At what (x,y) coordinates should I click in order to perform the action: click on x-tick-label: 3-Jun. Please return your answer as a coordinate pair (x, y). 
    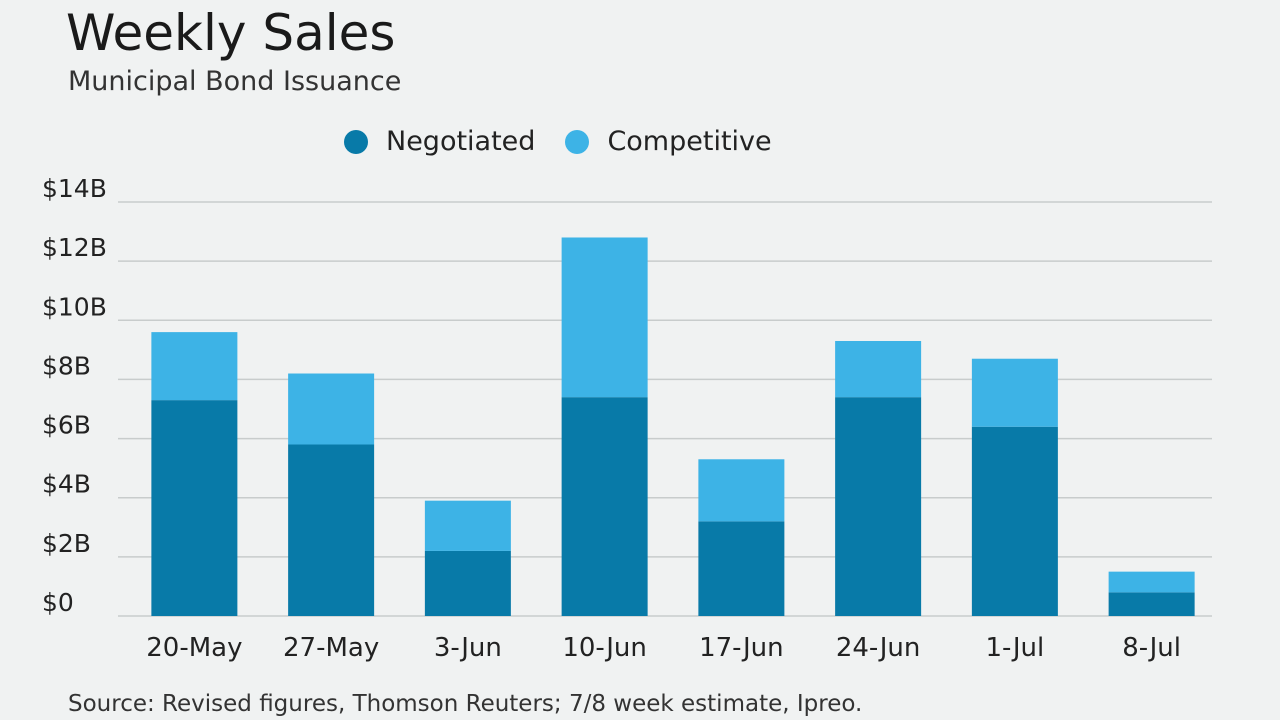
    Looking at the image, I should click on (468, 648).